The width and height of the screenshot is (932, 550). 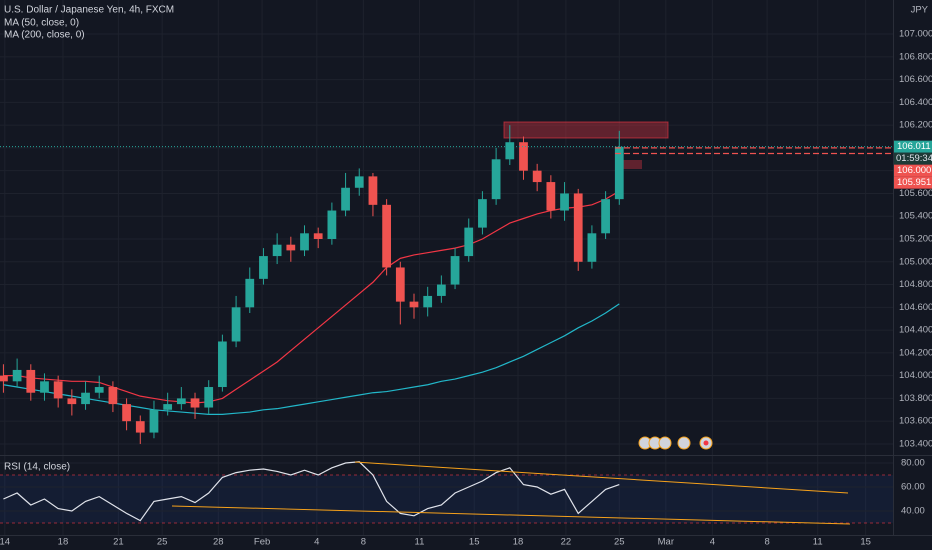 I want to click on y-tick-label: 106.800, so click(x=915, y=56).